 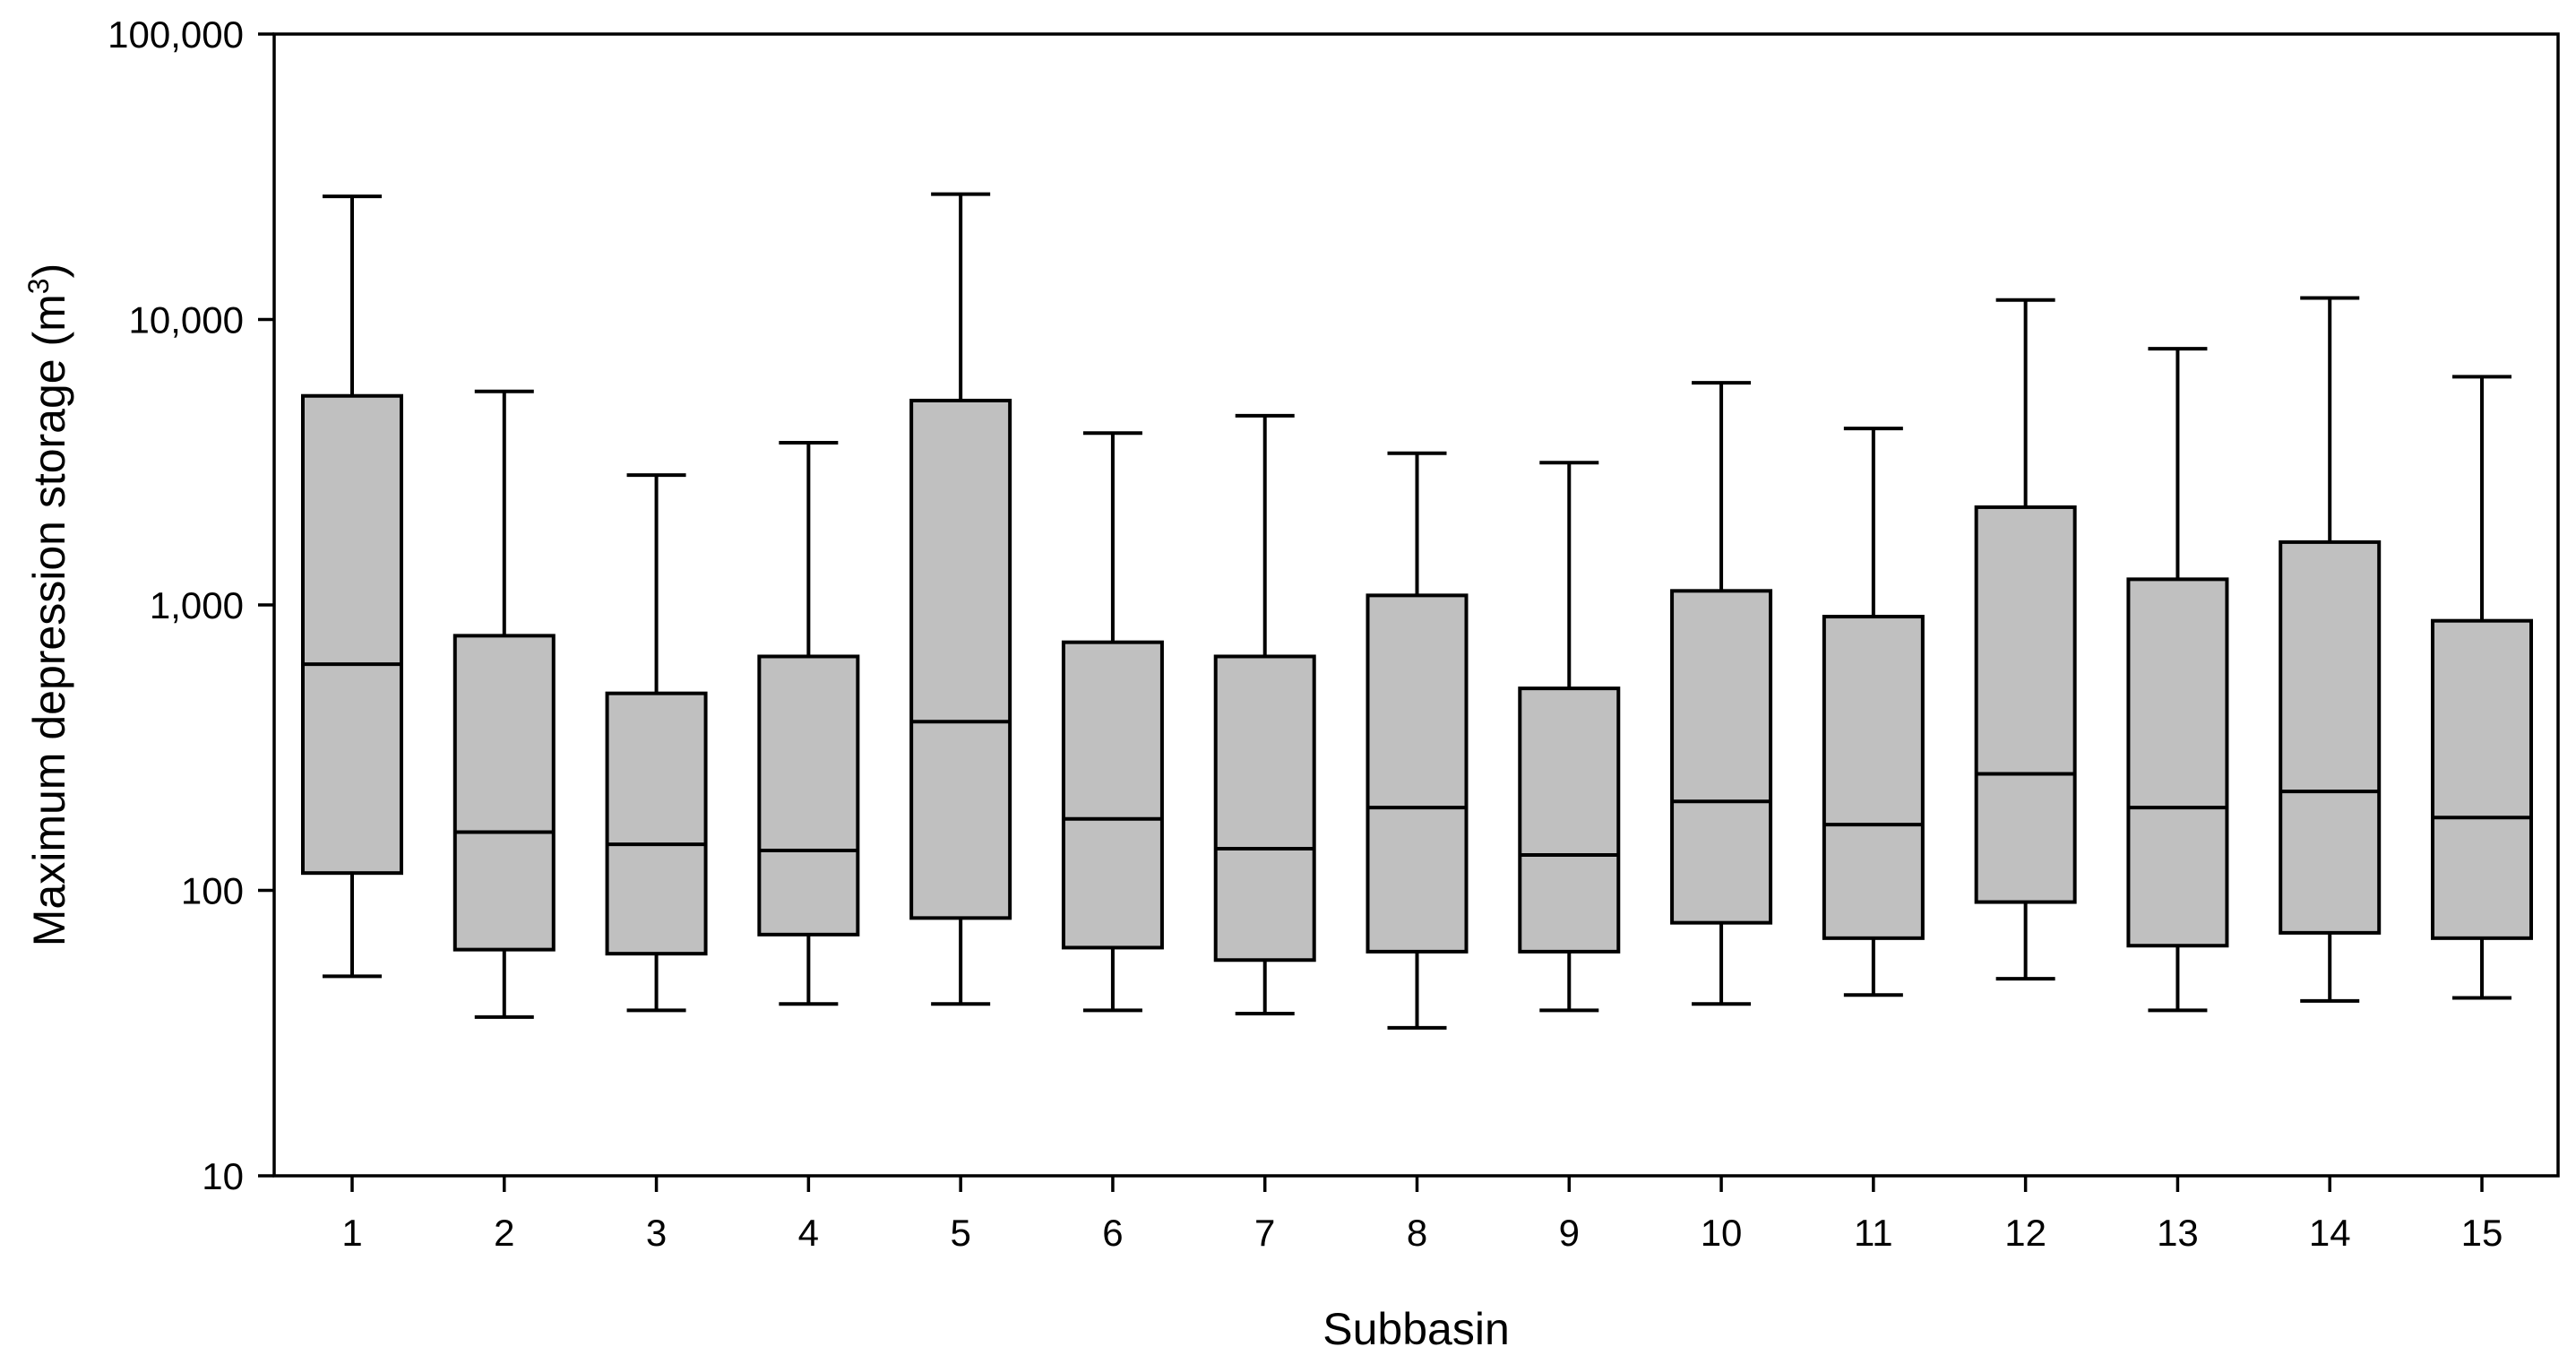 I want to click on x-axis-title: Subbasin, so click(x=1416, y=1329).